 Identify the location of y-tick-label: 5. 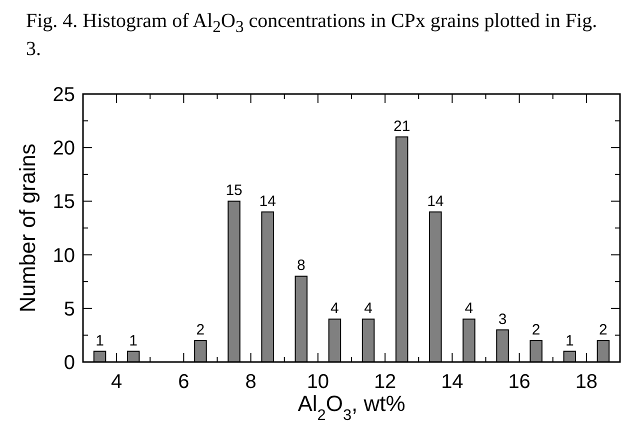
(69, 309).